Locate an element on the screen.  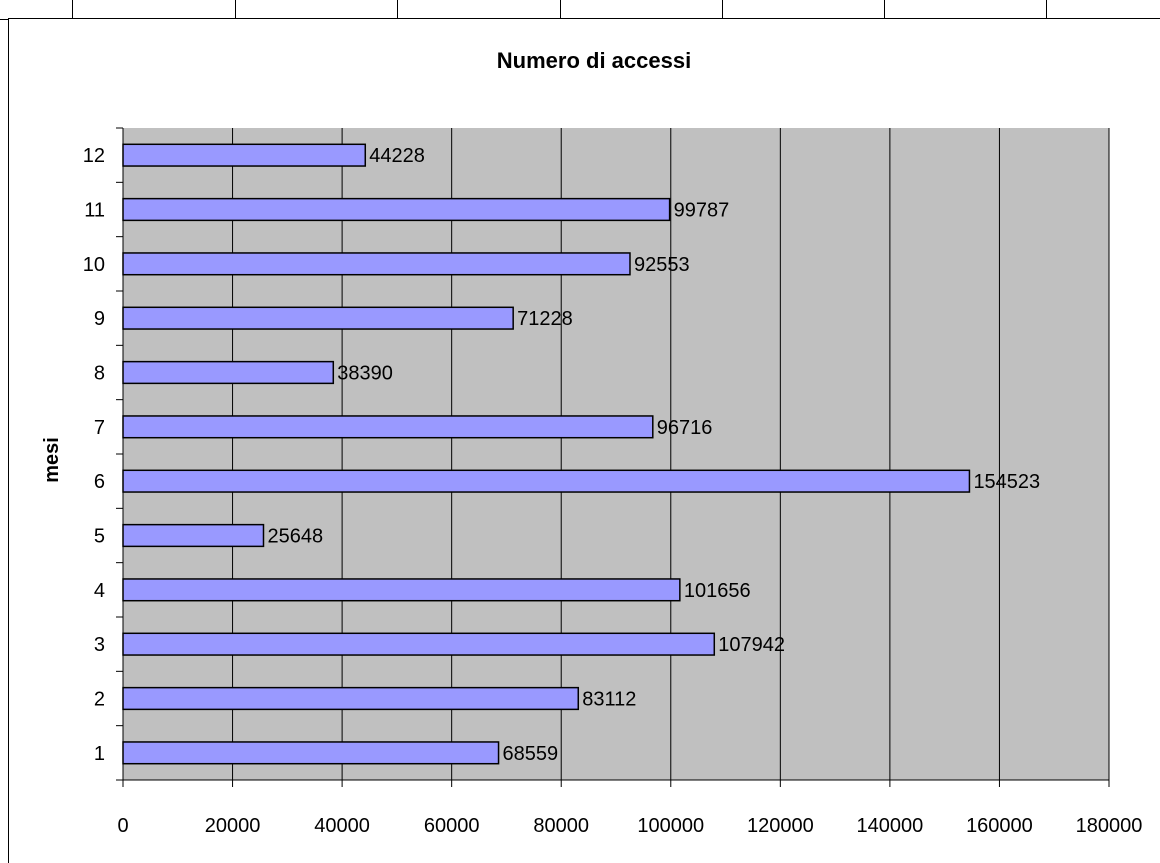
data-label: 92553 is located at coordinates (662, 265).